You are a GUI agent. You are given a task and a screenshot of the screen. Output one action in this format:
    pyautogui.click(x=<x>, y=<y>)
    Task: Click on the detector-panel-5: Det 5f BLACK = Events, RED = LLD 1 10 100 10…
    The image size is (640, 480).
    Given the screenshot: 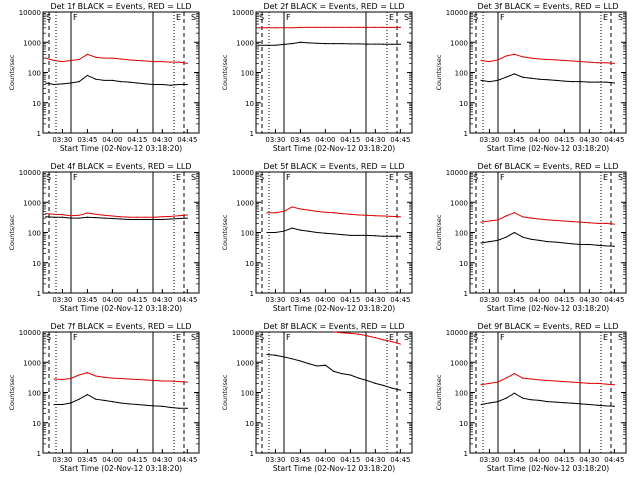 What is the action you would take?
    pyautogui.click(x=317, y=237)
    